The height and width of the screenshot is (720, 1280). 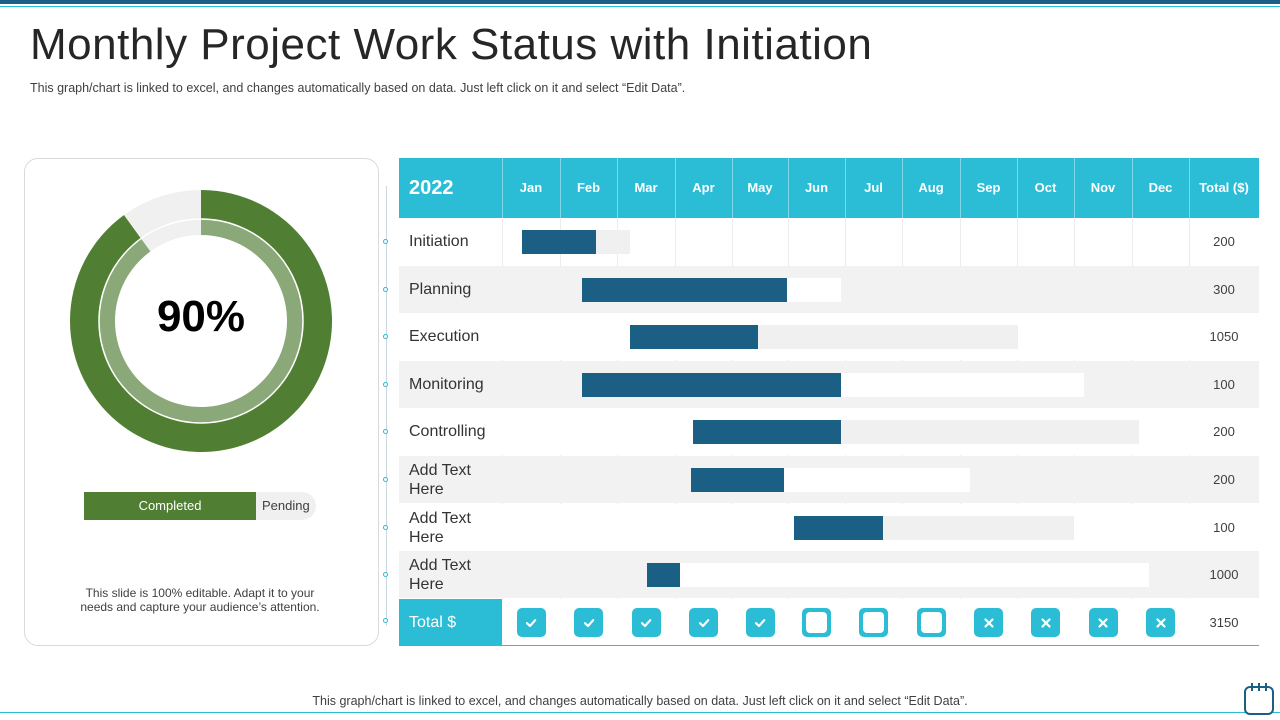 What do you see at coordinates (162, 214) in the screenshot?
I see `donut-slice-pending` at bounding box center [162, 214].